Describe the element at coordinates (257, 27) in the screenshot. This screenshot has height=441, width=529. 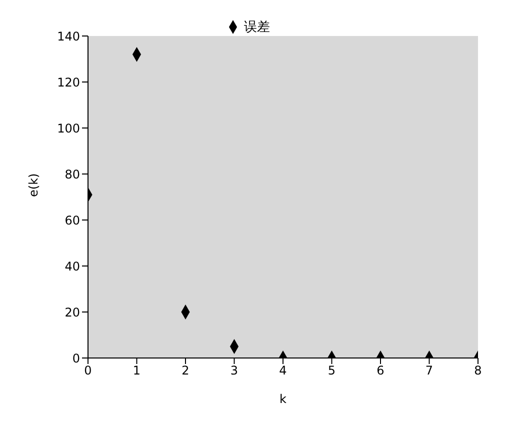
I see `legend-label: 误差` at that location.